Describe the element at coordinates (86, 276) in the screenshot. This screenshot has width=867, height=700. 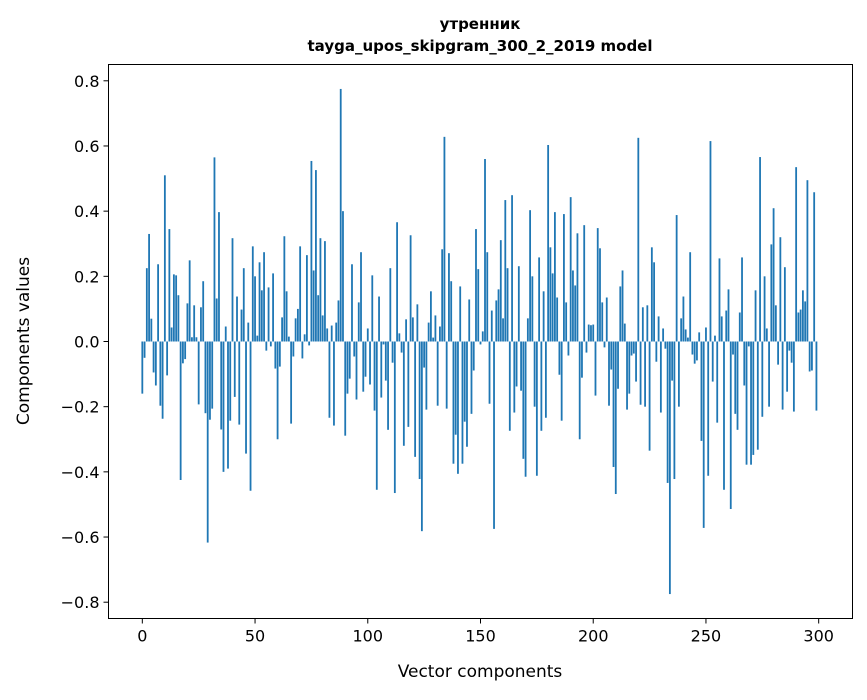
I see `y-tick-label: 0.2` at that location.